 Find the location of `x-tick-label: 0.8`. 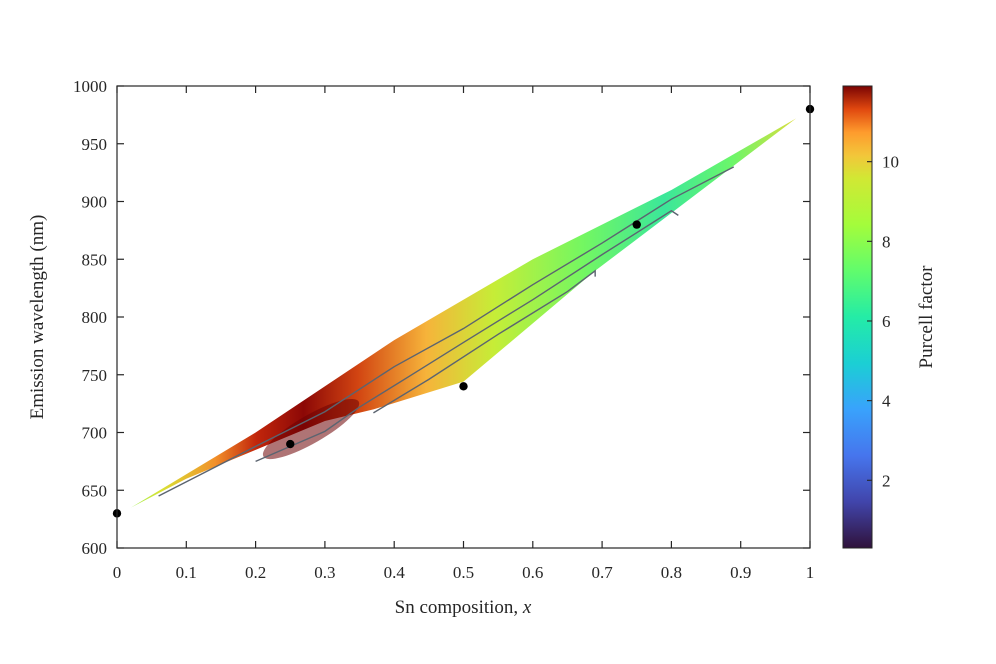

x-tick-label: 0.8 is located at coordinates (671, 572).